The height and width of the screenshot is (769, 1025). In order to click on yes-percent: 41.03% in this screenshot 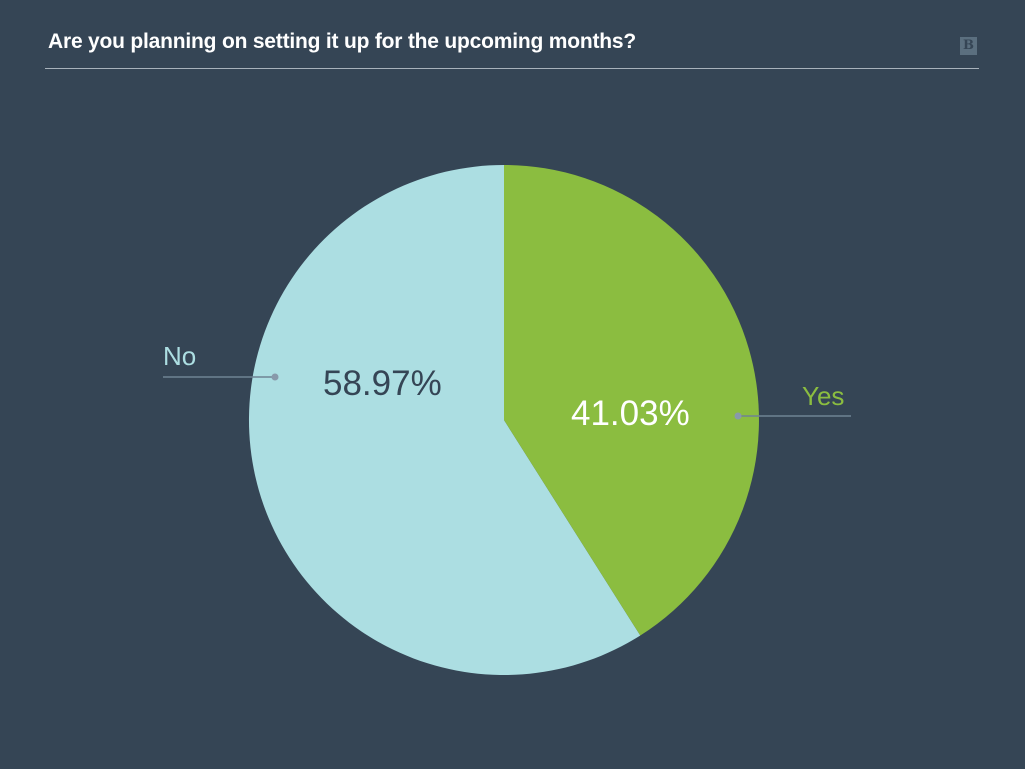, I will do `click(630, 413)`.